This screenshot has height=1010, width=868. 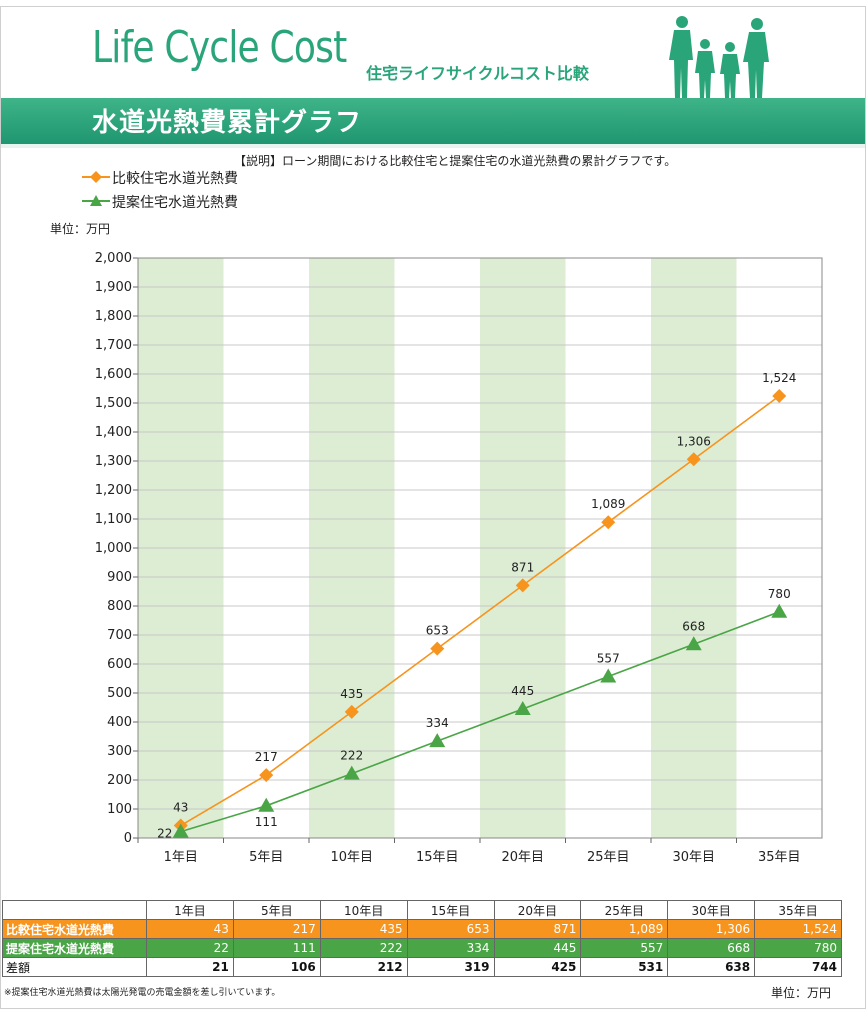 I want to click on y-tick-label: 800, so click(x=119, y=606).